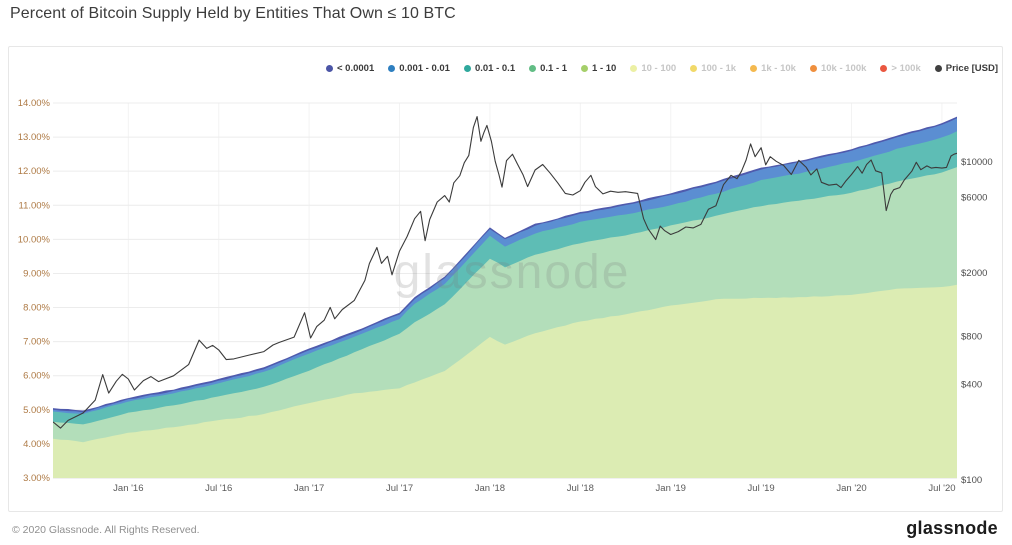 The width and height of the screenshot is (1012, 545). I want to click on legend-label: 100 - 1k, so click(719, 68).